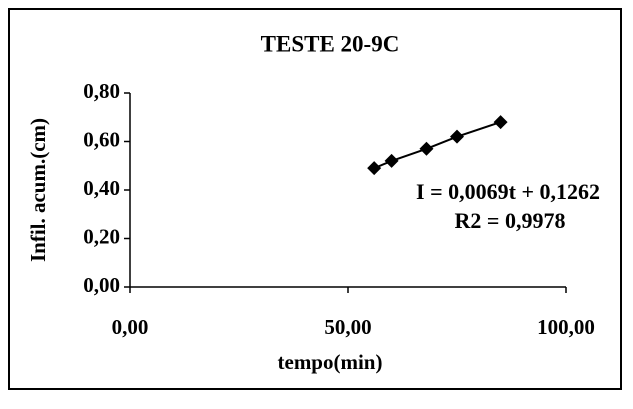  I want to click on x-tick-label: 50,00, so click(347, 327).